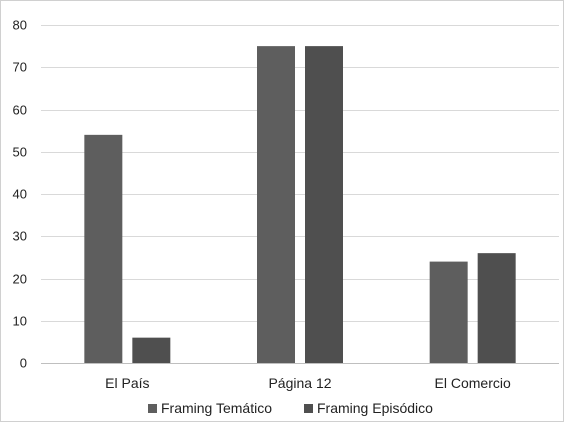 This screenshot has width=564, height=422. I want to click on y-tick-label: 40, so click(20, 194).